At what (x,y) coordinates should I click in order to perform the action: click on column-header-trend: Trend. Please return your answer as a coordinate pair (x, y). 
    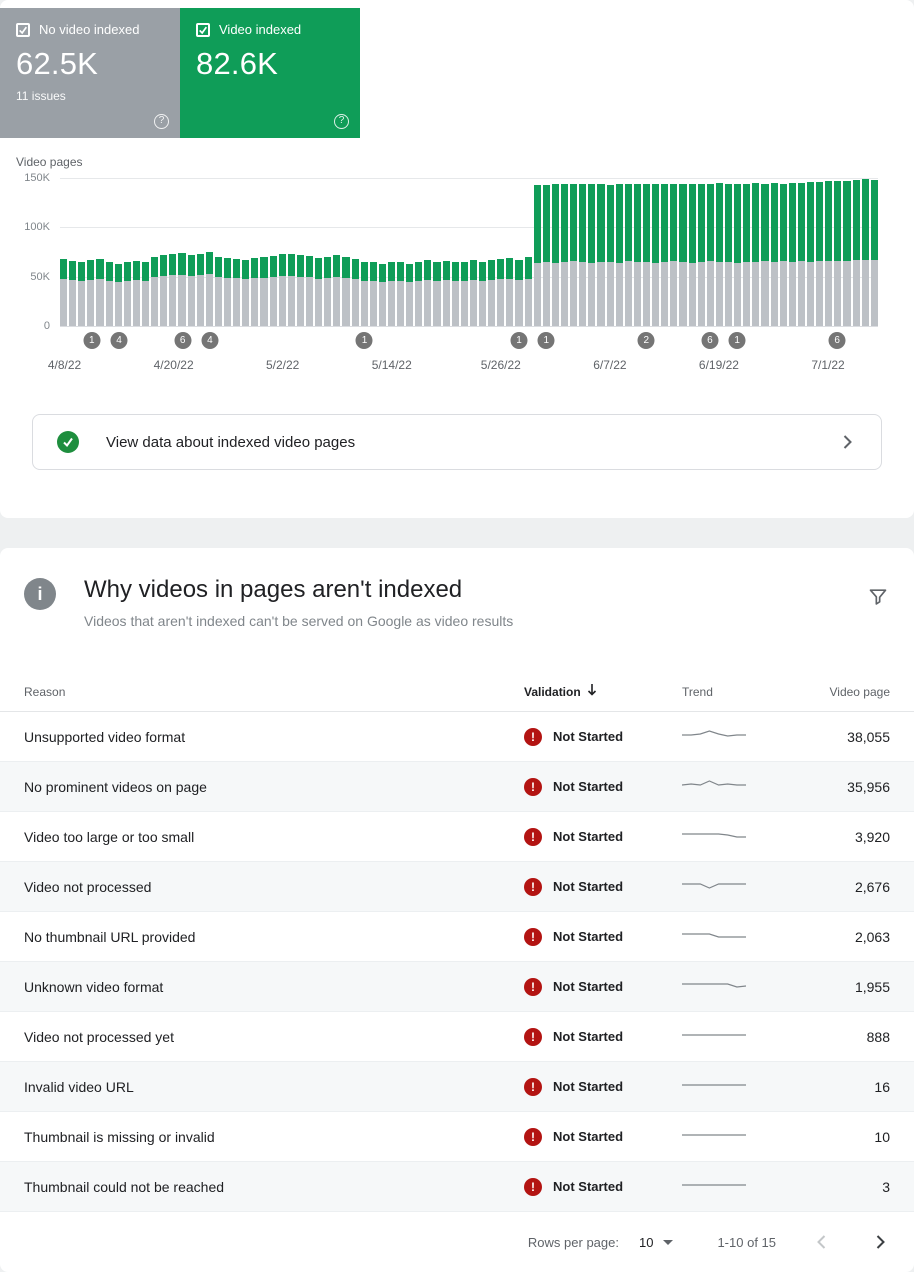
    Looking at the image, I should click on (697, 691).